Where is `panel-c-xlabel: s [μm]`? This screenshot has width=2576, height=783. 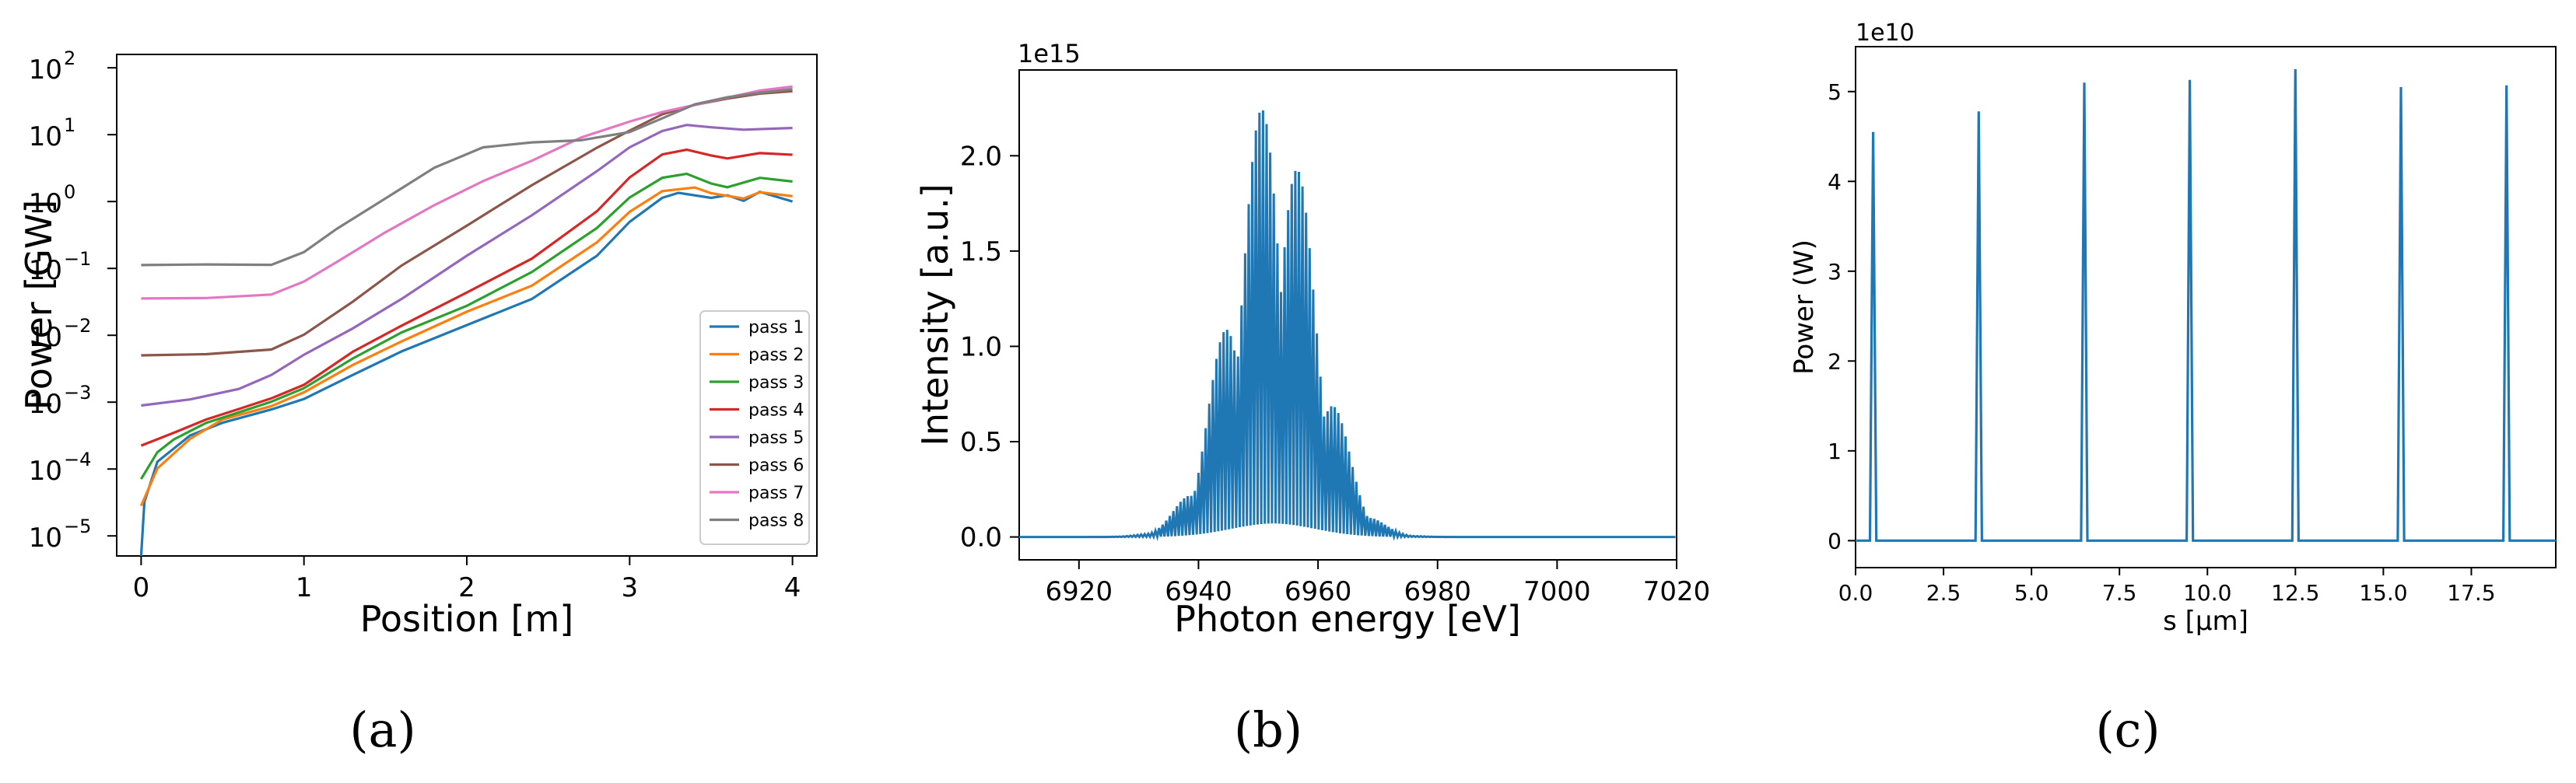
panel-c-xlabel: s [μm] is located at coordinates (2205, 621).